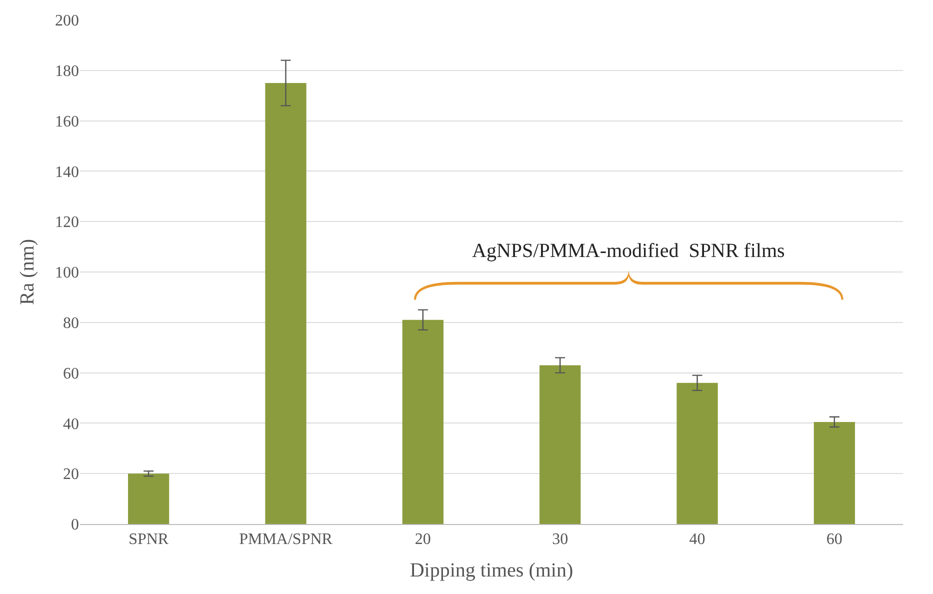 The height and width of the screenshot is (594, 933). What do you see at coordinates (67, 121) in the screenshot?
I see `y-tick-label: 160` at bounding box center [67, 121].